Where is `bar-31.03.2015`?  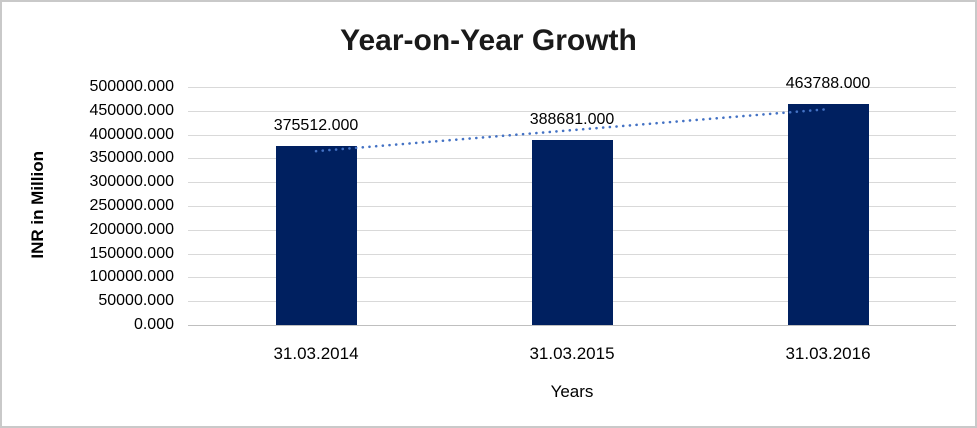
bar-31.03.2015 is located at coordinates (572, 232).